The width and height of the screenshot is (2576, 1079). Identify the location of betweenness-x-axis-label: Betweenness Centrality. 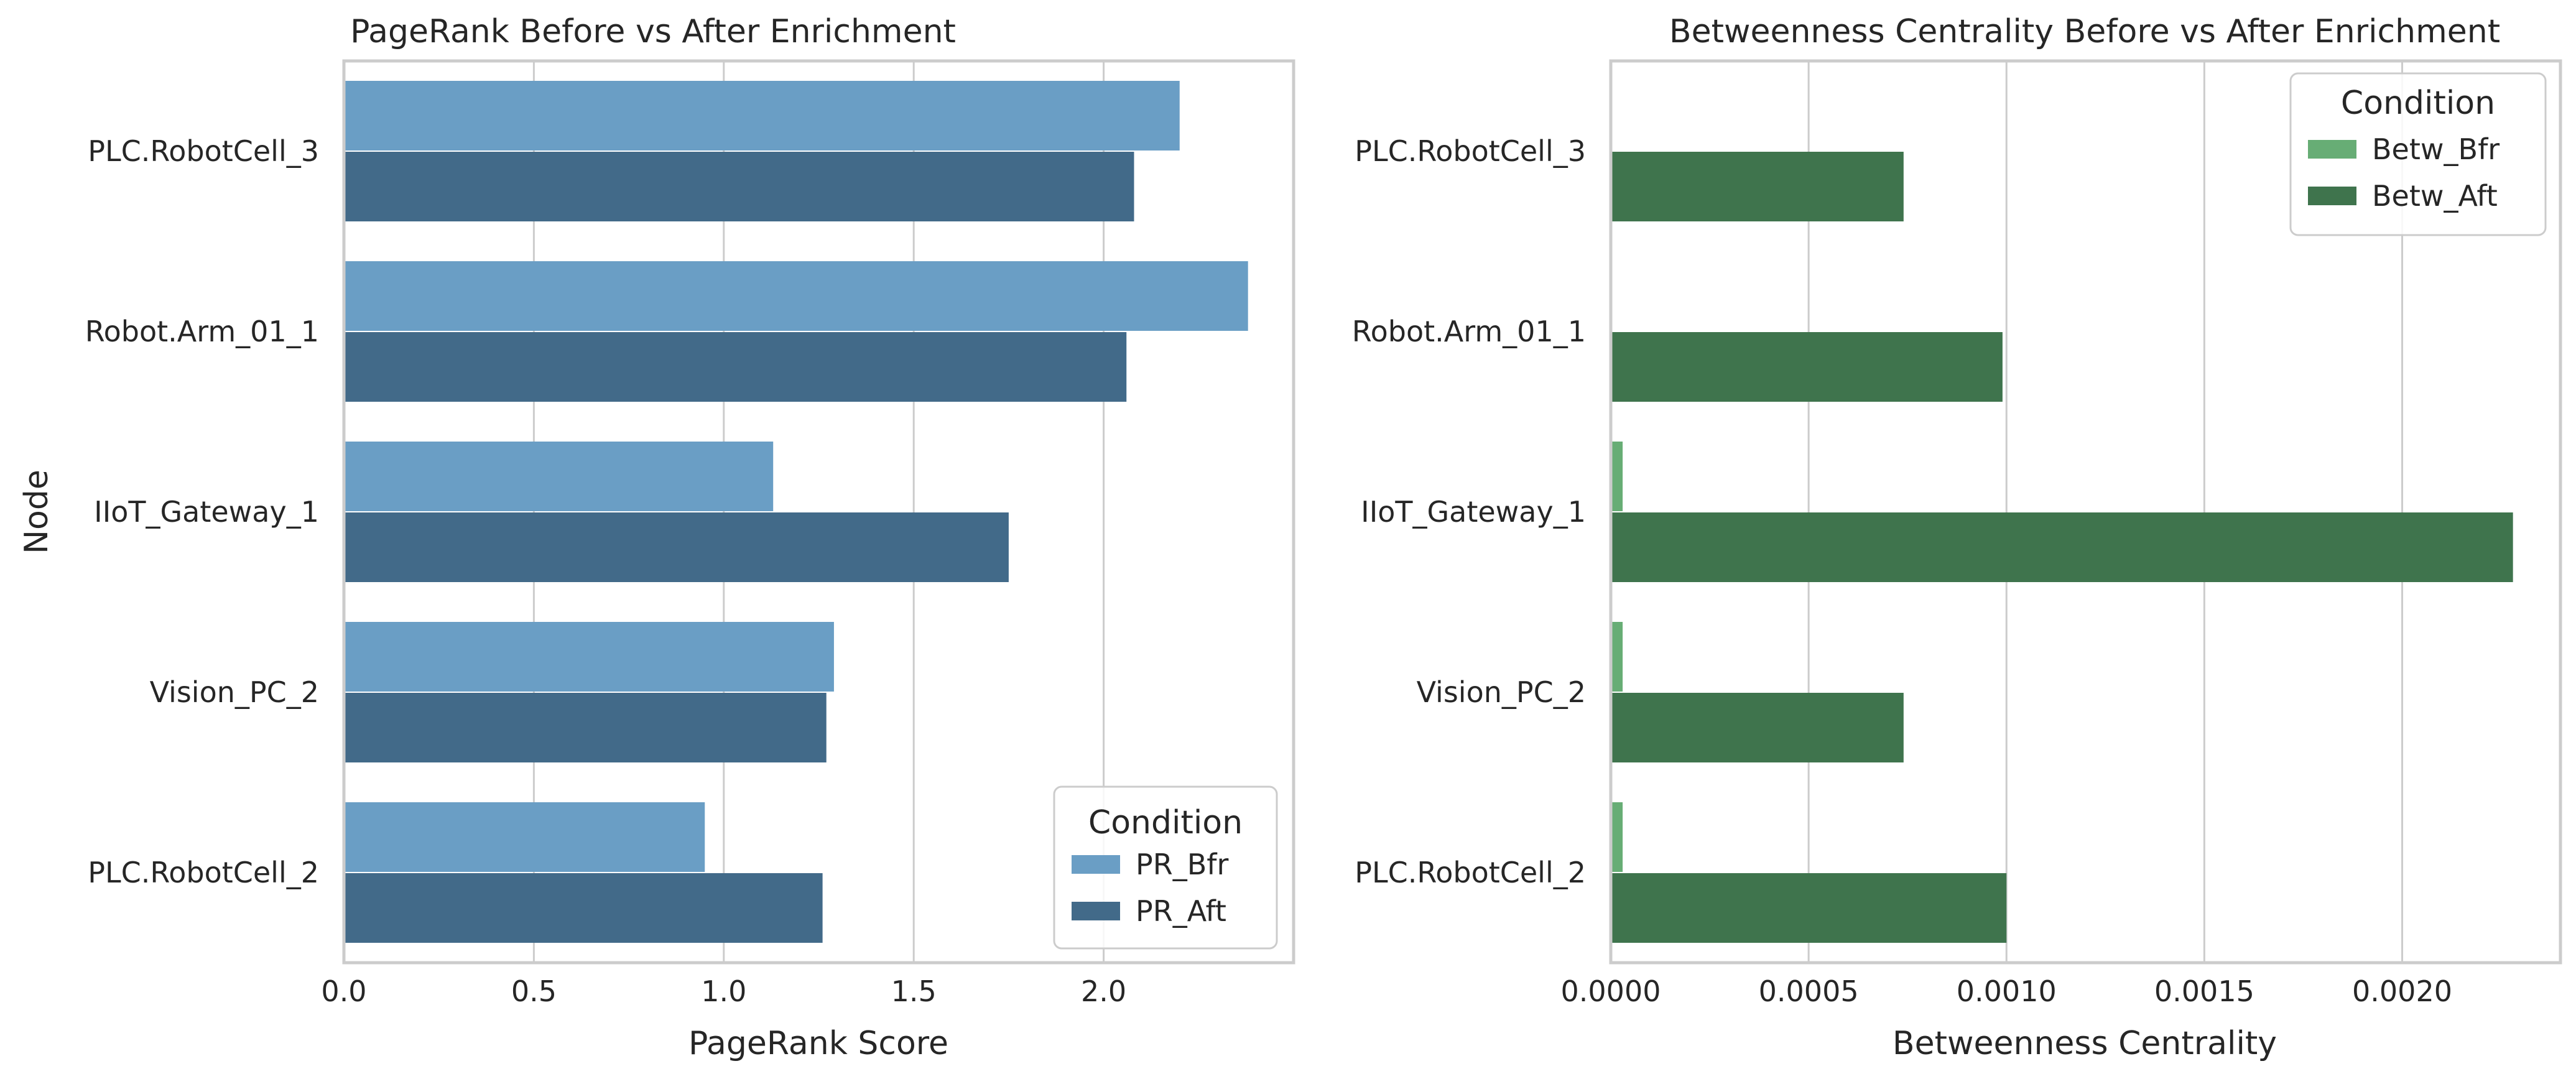
(2085, 1043).